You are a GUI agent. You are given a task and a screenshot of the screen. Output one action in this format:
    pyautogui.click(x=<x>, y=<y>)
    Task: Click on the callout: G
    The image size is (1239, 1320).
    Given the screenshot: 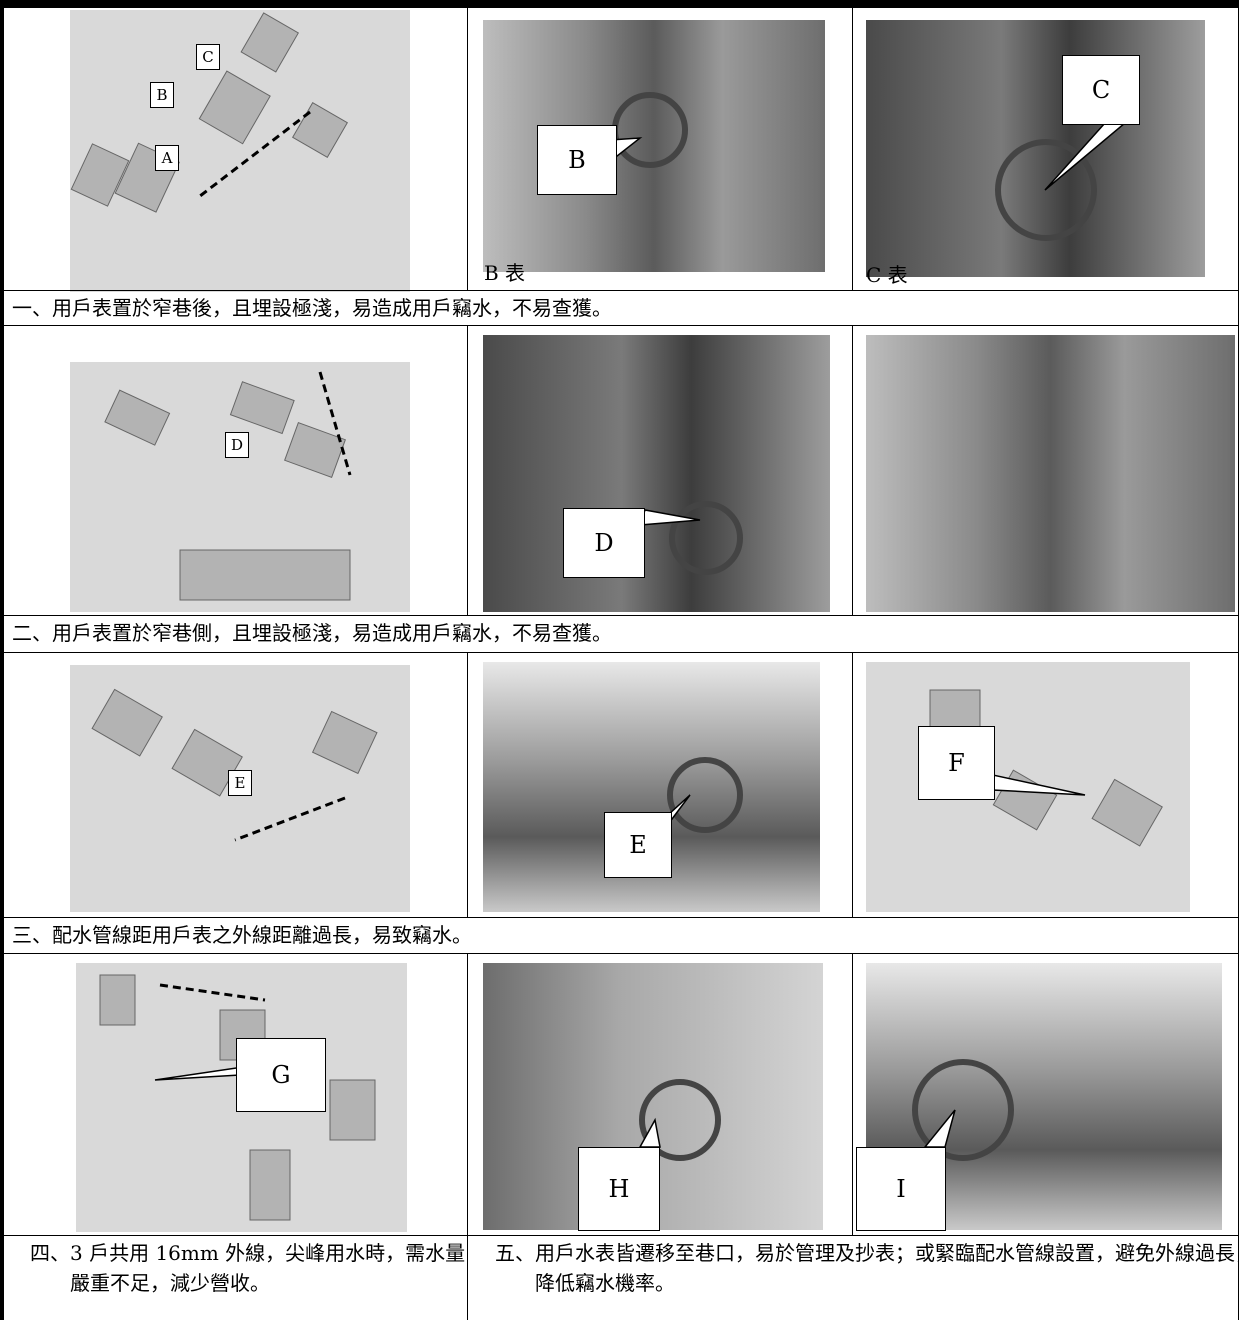 What is the action you would take?
    pyautogui.click(x=281, y=1075)
    